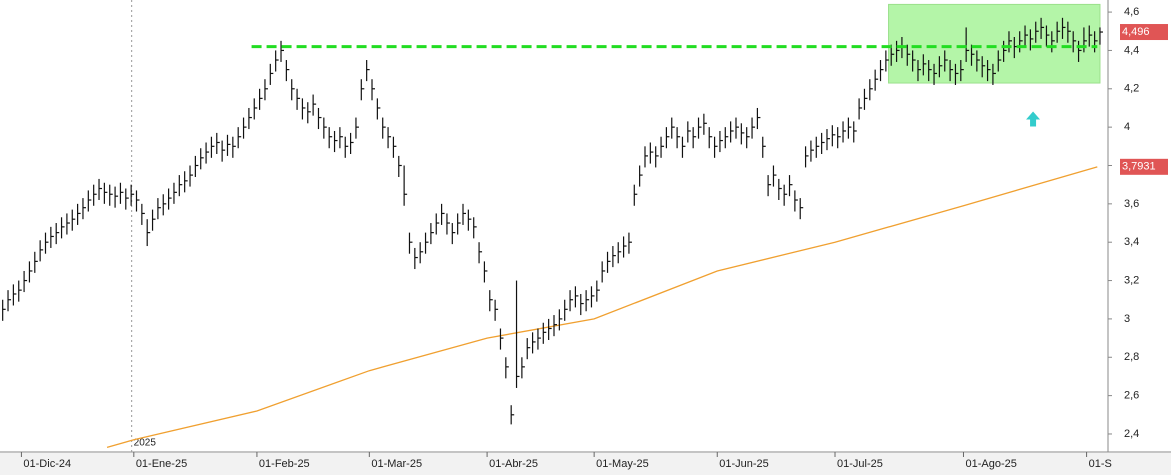 This screenshot has width=1171, height=475. I want to click on y-tick-label: 3,2, so click(1131, 280).